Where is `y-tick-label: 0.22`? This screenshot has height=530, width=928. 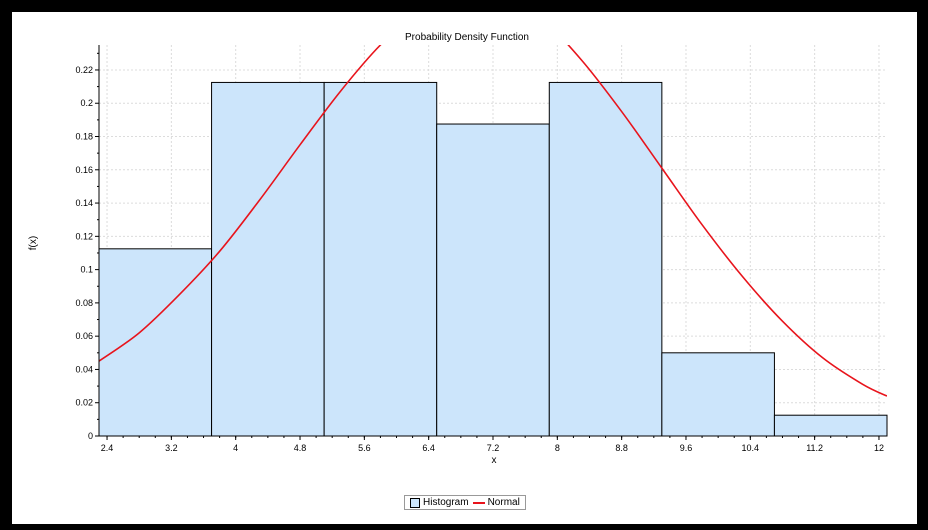
y-tick-label: 0.22 is located at coordinates (84, 70).